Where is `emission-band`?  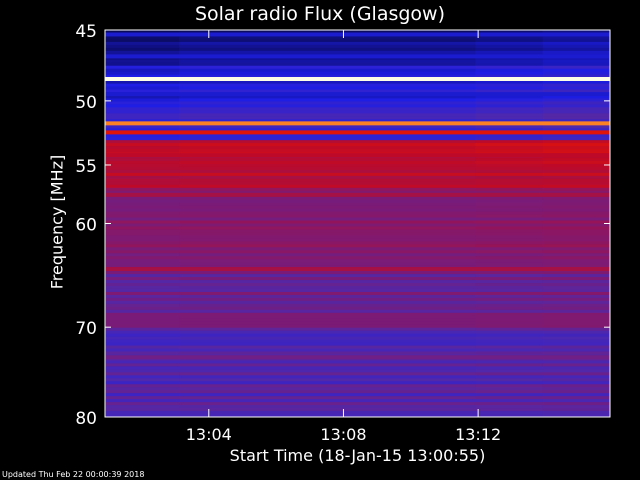 emission-band is located at coordinates (357, 155).